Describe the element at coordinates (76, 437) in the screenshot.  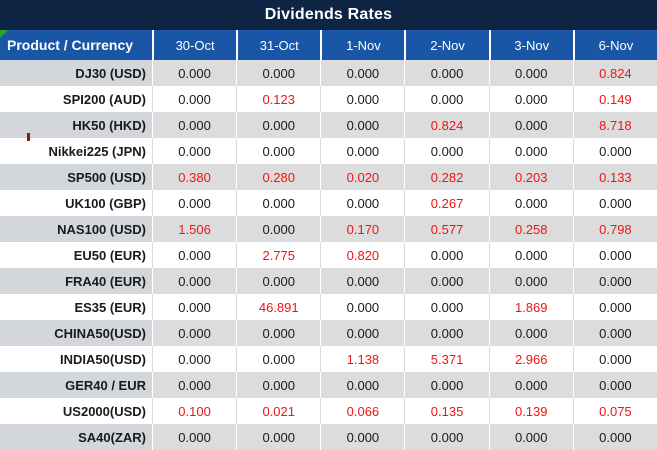
I see `product-cell: SA40(ZAR)` at that location.